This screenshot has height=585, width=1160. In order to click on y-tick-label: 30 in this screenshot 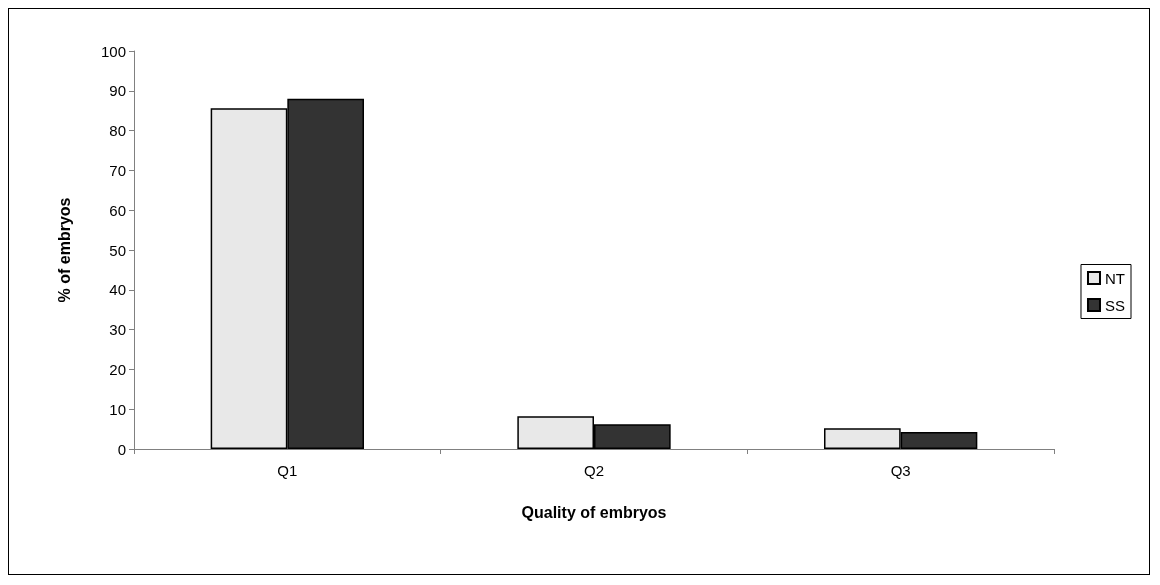, I will do `click(117, 330)`.